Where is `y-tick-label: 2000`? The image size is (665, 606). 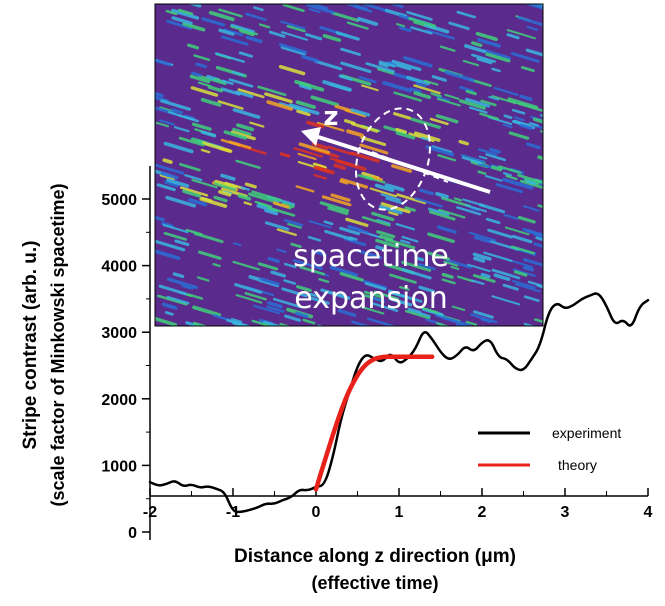
y-tick-label: 2000 is located at coordinates (119, 400).